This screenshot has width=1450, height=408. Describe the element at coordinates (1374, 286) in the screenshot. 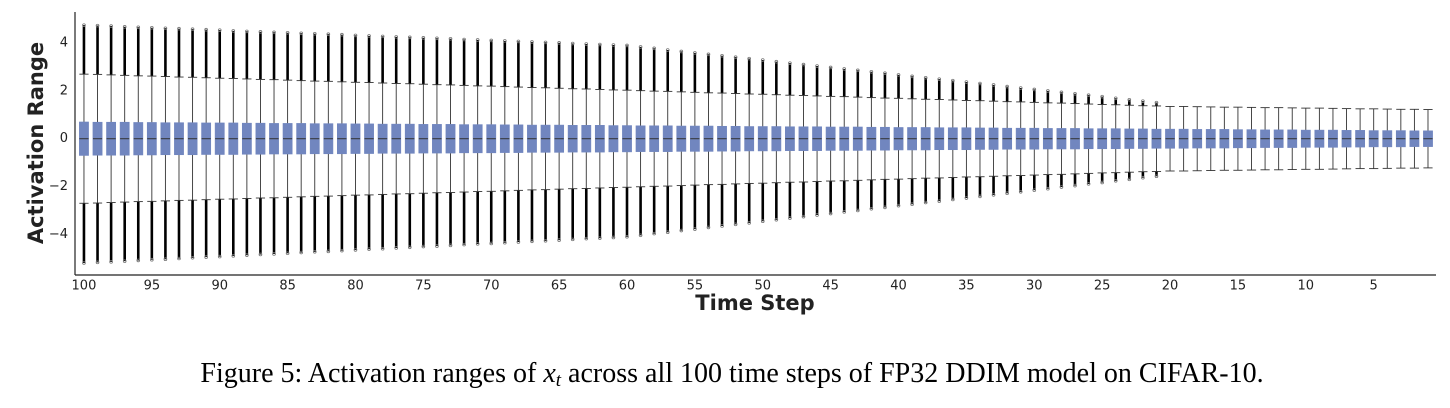

I see `x-tick-label: 5` at that location.